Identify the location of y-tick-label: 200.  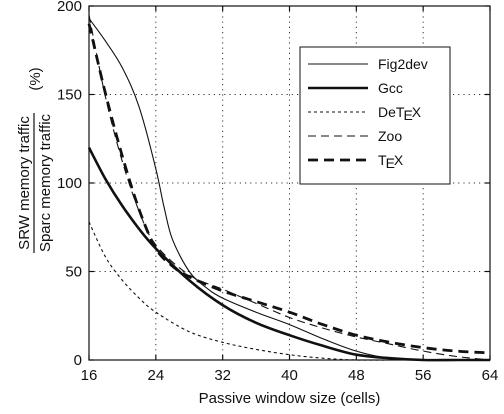
(69, 7).